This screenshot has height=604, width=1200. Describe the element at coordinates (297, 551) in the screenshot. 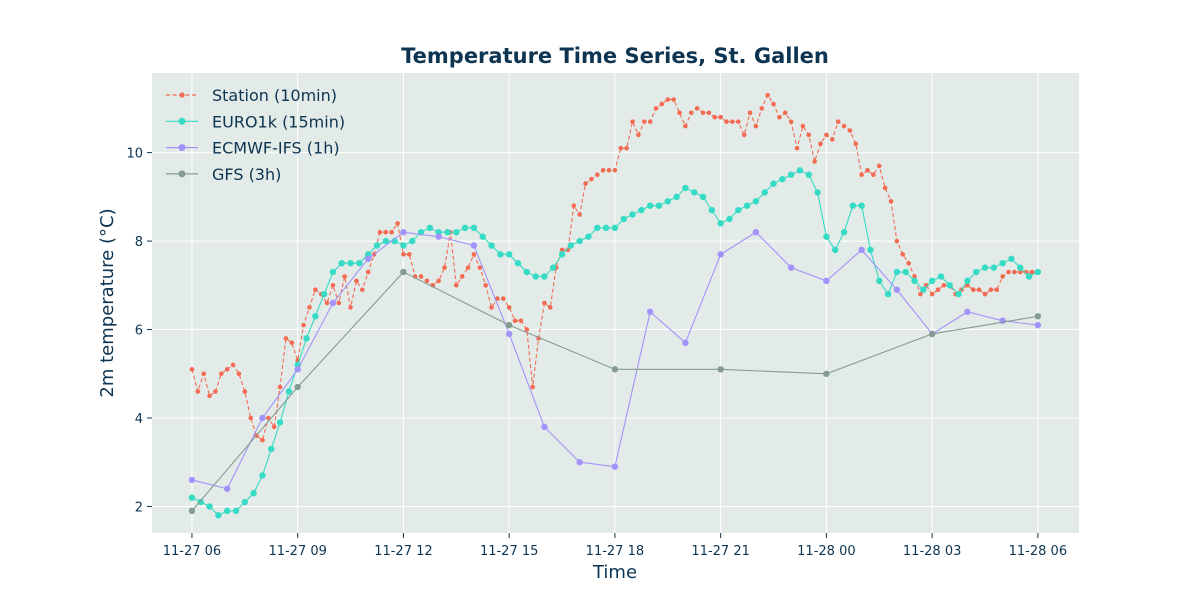

I see `x-tick-label: 11-27 09` at that location.